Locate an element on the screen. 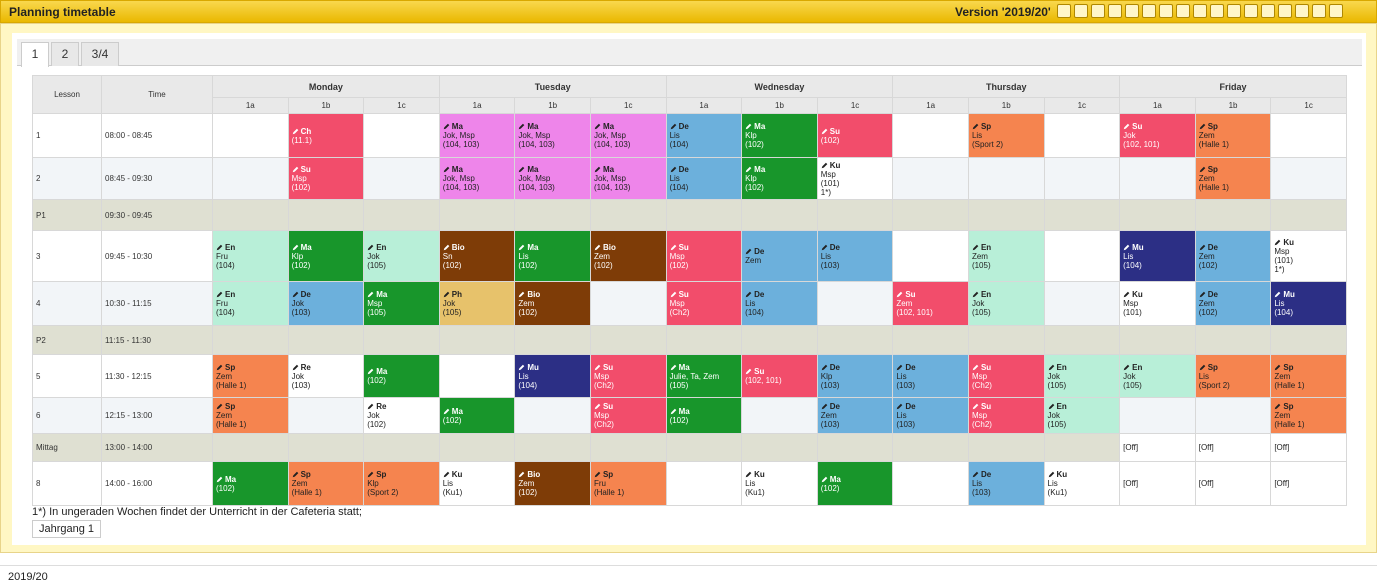 The height and width of the screenshot is (586, 1377). lesson-cell: De Zem (103) is located at coordinates (855, 415).